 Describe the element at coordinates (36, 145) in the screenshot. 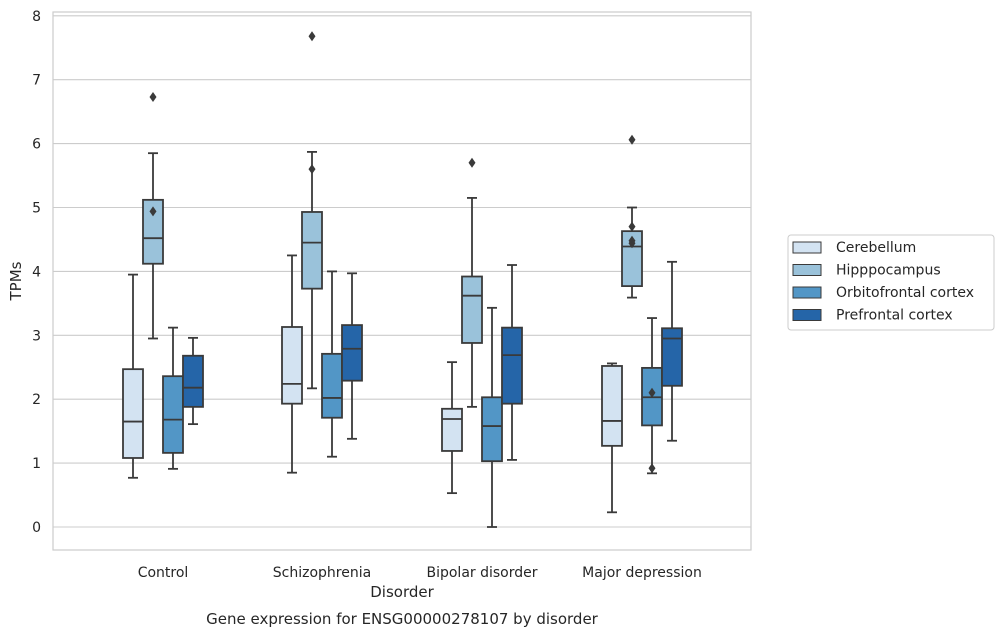

I see `y-tick-label: 6` at that location.